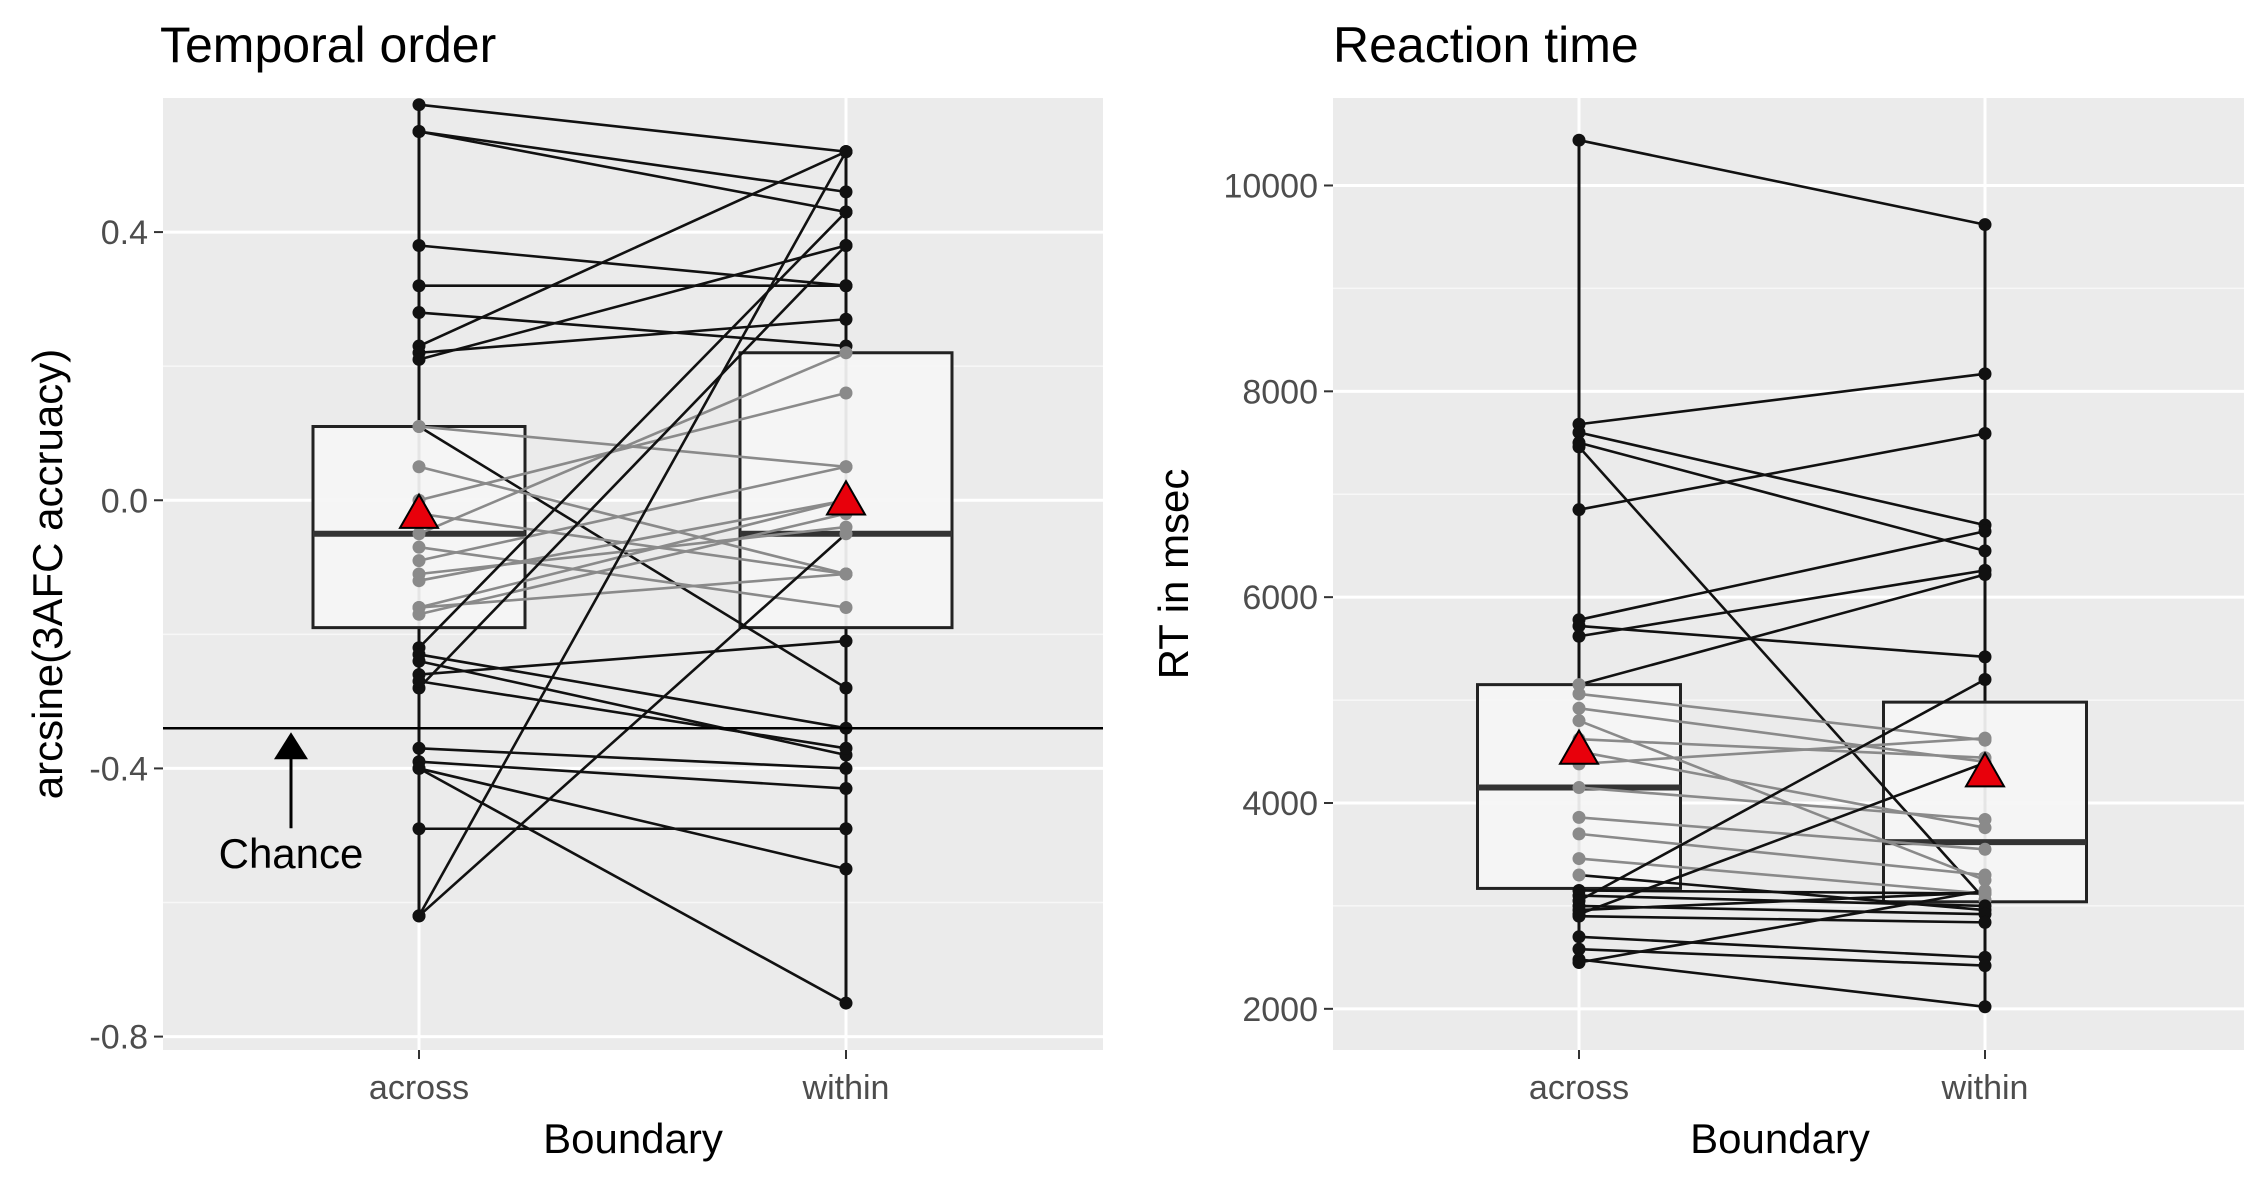  I want to click on y-tick-label: 8000, so click(1280, 392).